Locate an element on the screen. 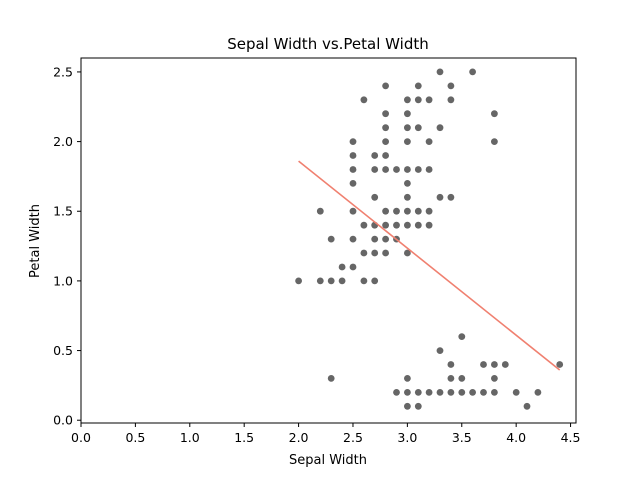 Image resolution: width=640 pixels, height=480 pixels. y-tick-label: 1.5 is located at coordinates (63, 211).